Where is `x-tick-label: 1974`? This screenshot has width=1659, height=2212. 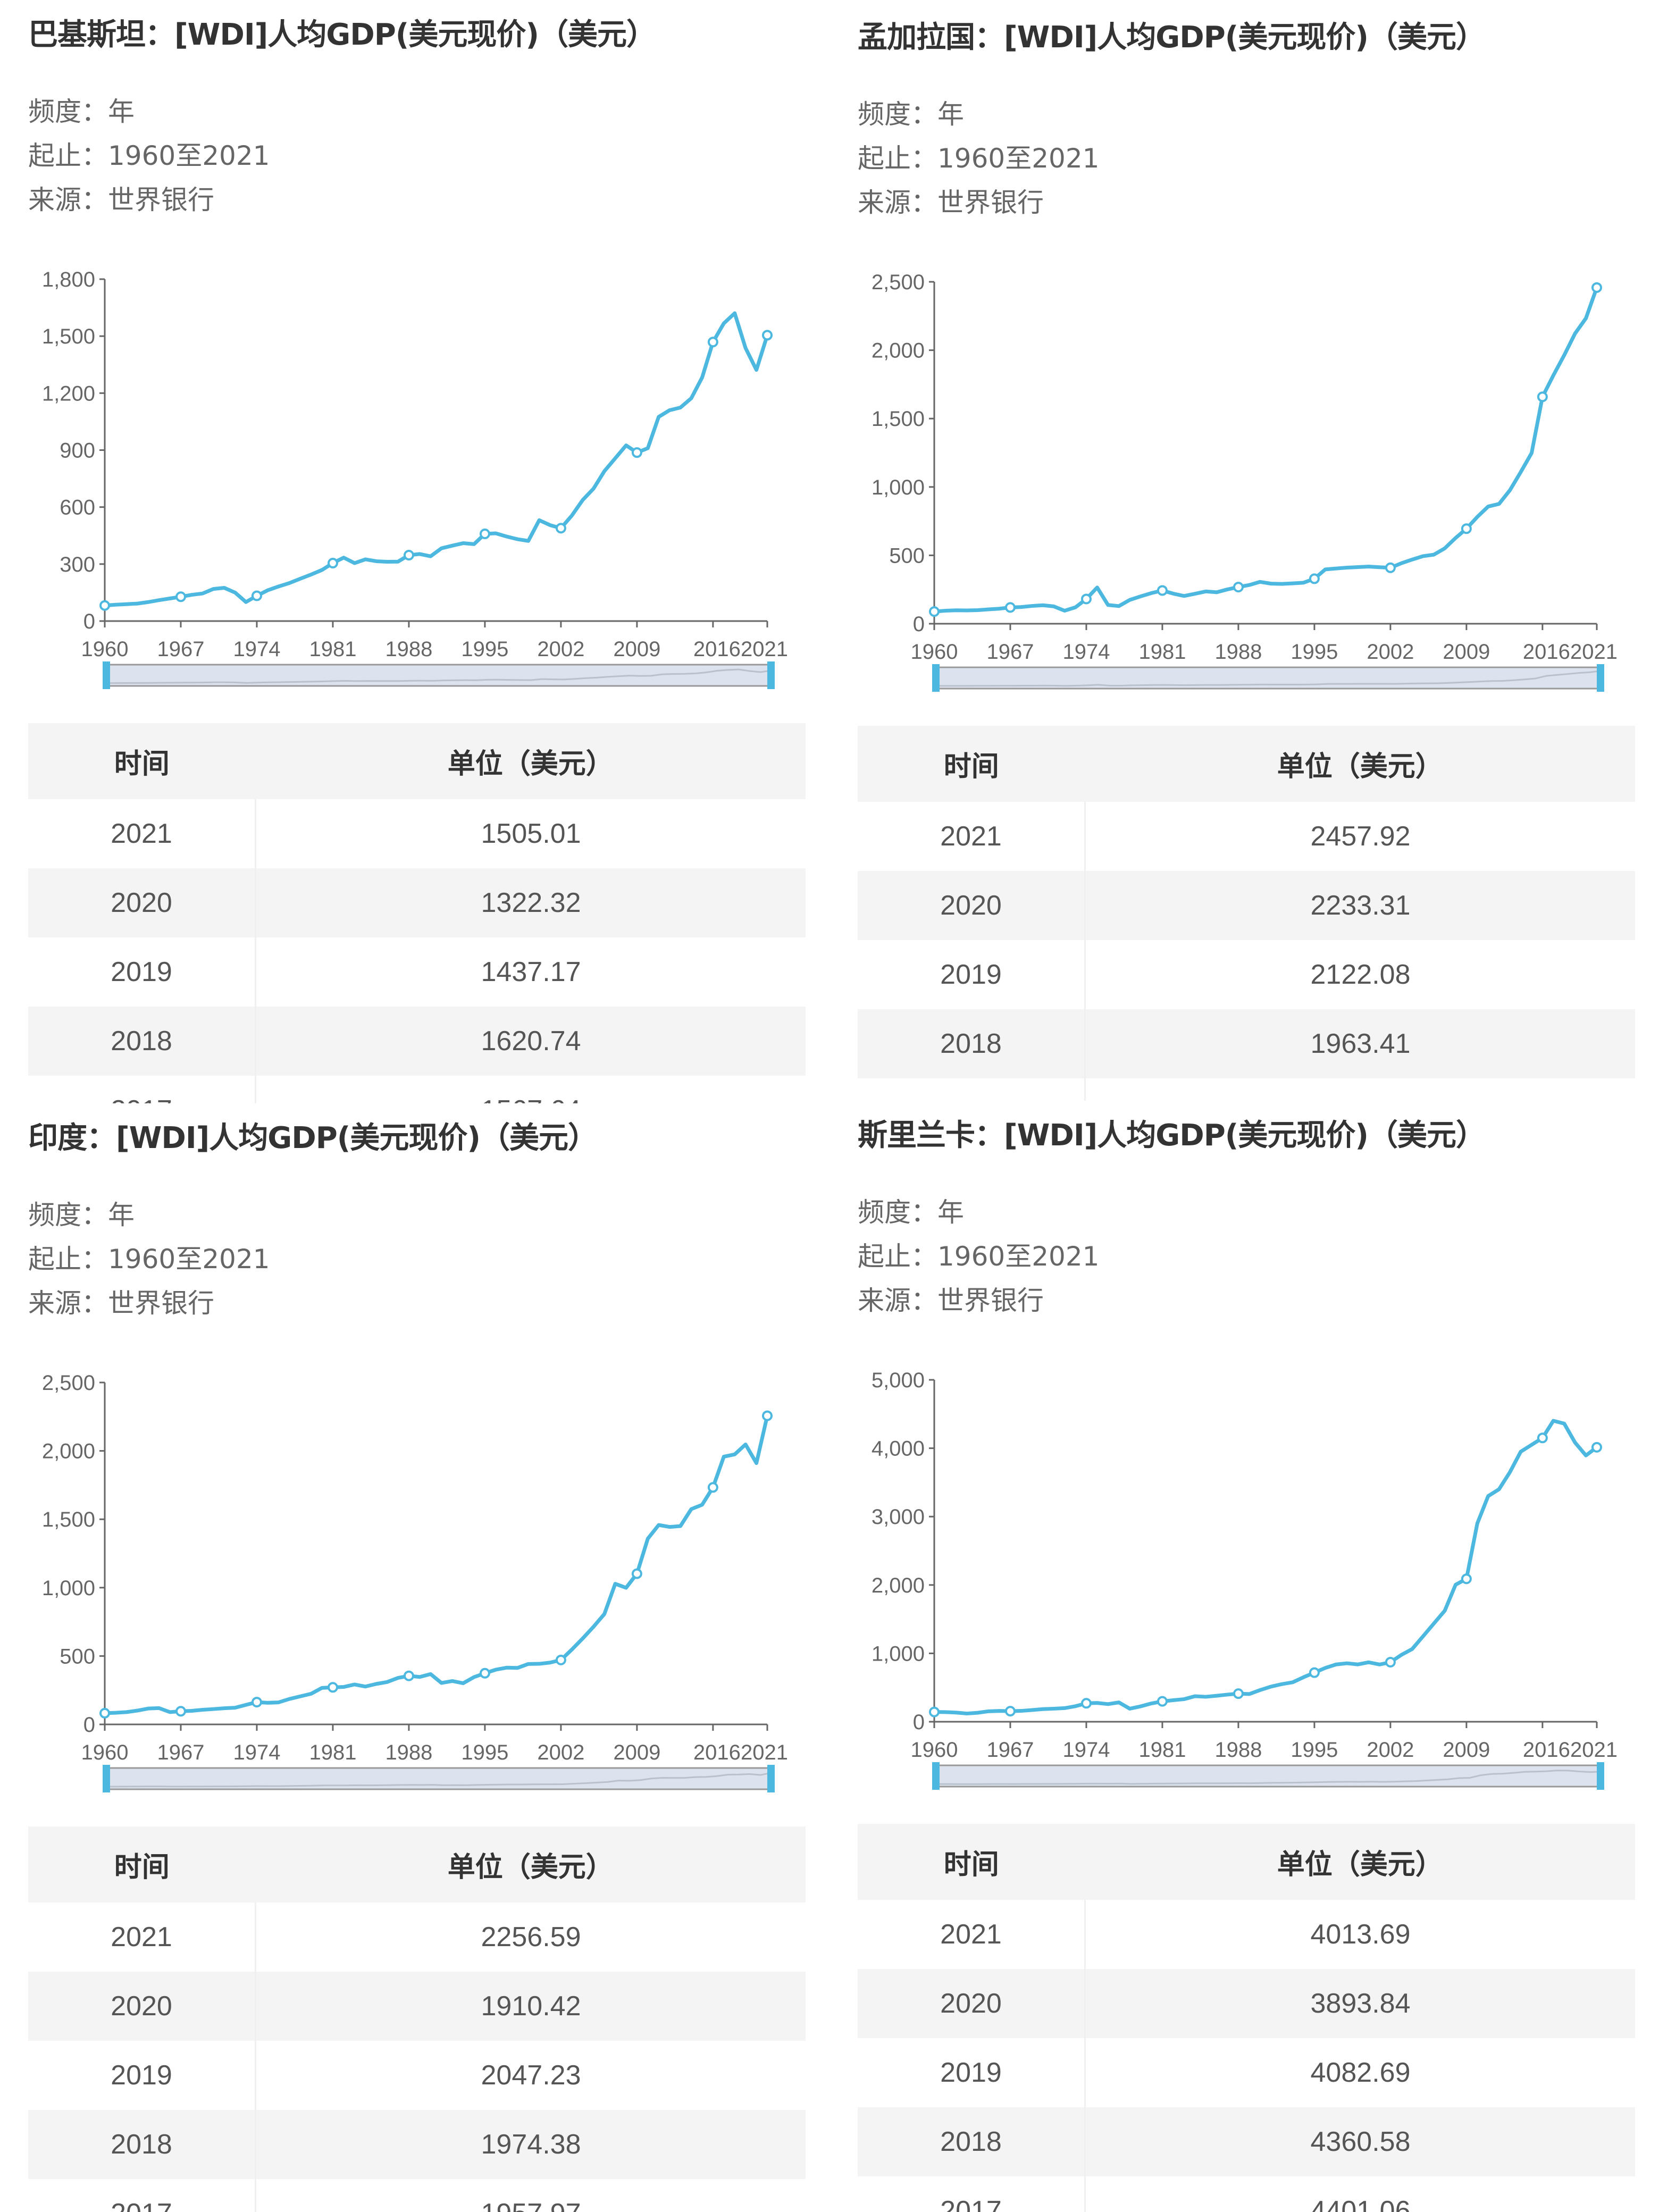
x-tick-label: 1974 is located at coordinates (256, 649).